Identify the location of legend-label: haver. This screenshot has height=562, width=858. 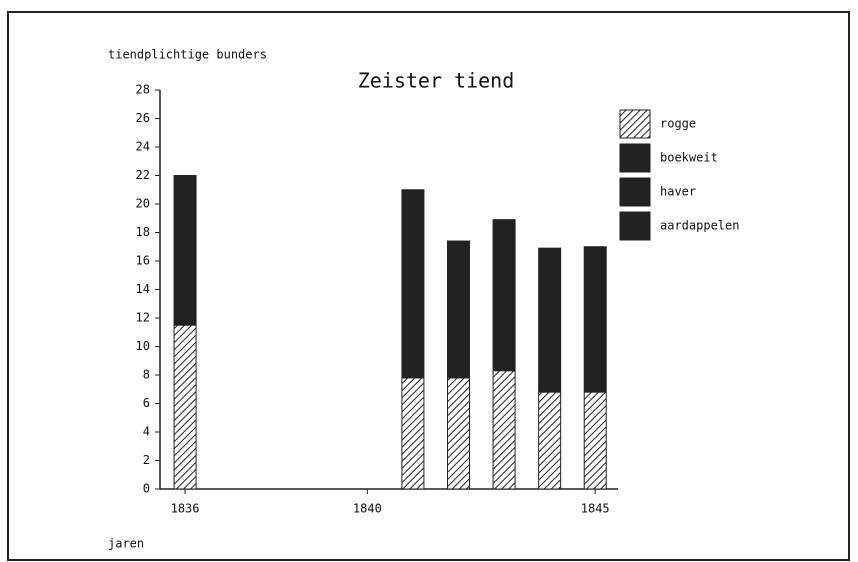
(678, 192).